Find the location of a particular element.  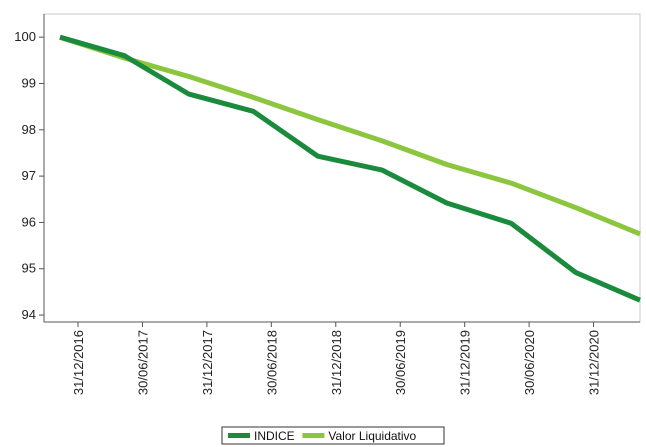

y-tick-label: 99 is located at coordinates (29, 82).